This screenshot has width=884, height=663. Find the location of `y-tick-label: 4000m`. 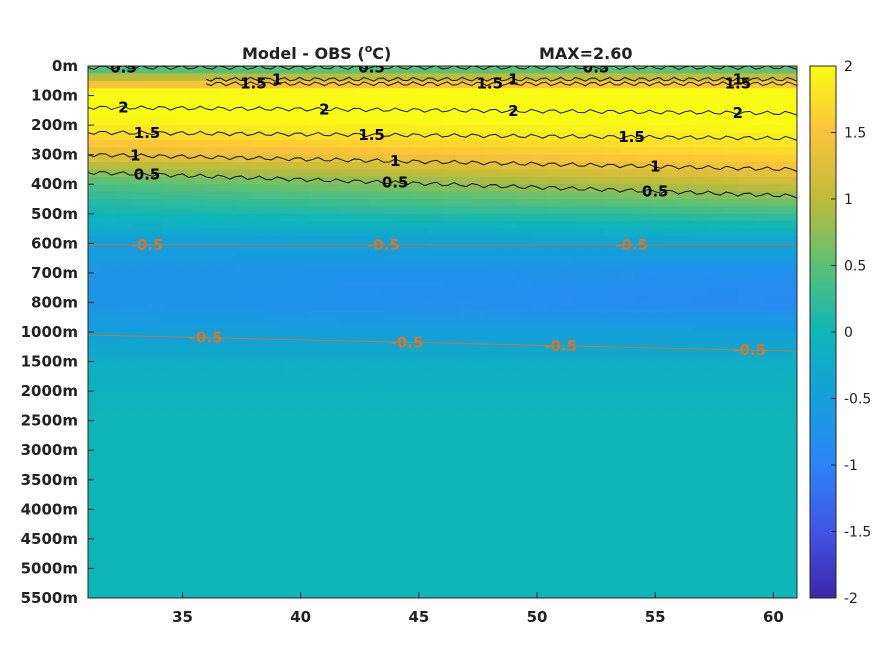

y-tick-label: 4000m is located at coordinates (49, 509).